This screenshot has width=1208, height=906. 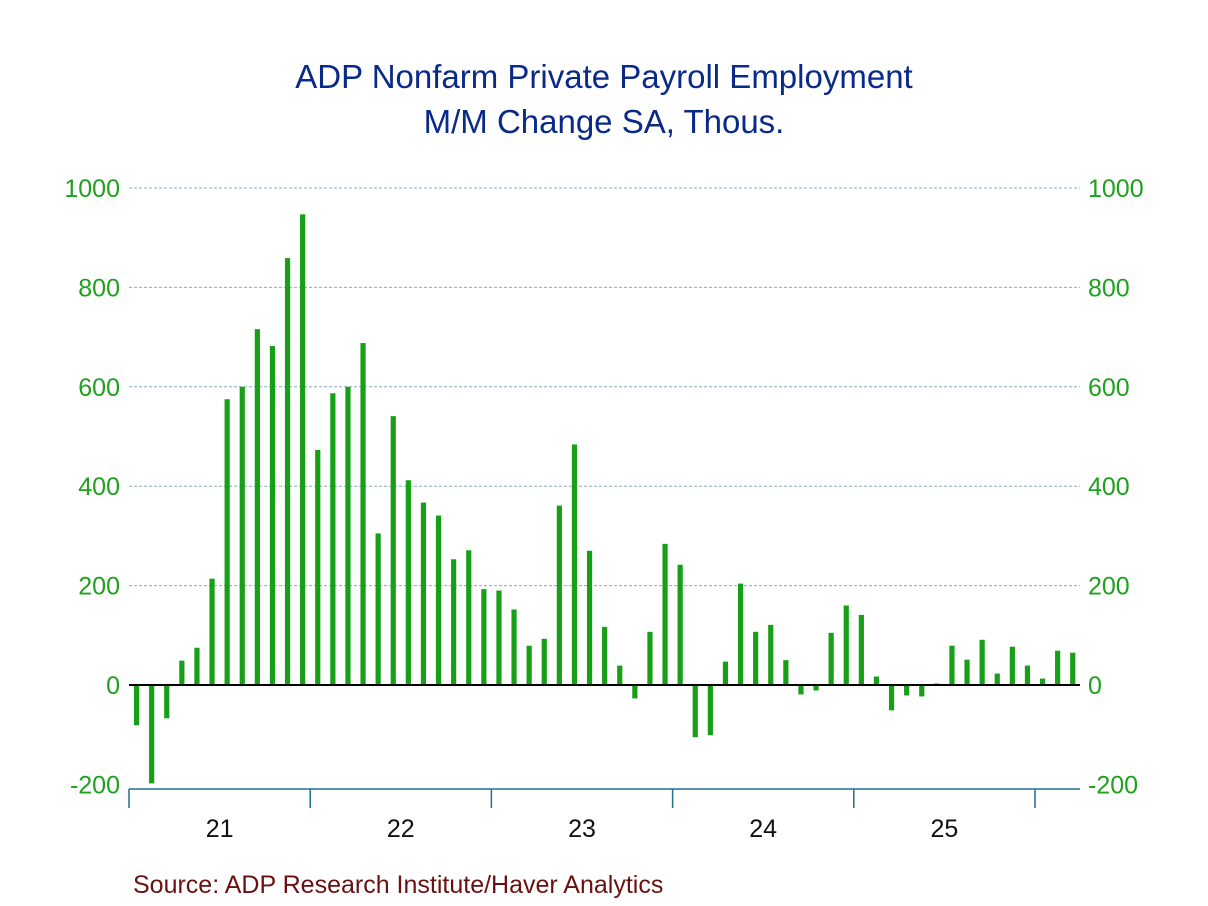 What do you see at coordinates (944, 829) in the screenshot?
I see `x-tick-label: 25` at bounding box center [944, 829].